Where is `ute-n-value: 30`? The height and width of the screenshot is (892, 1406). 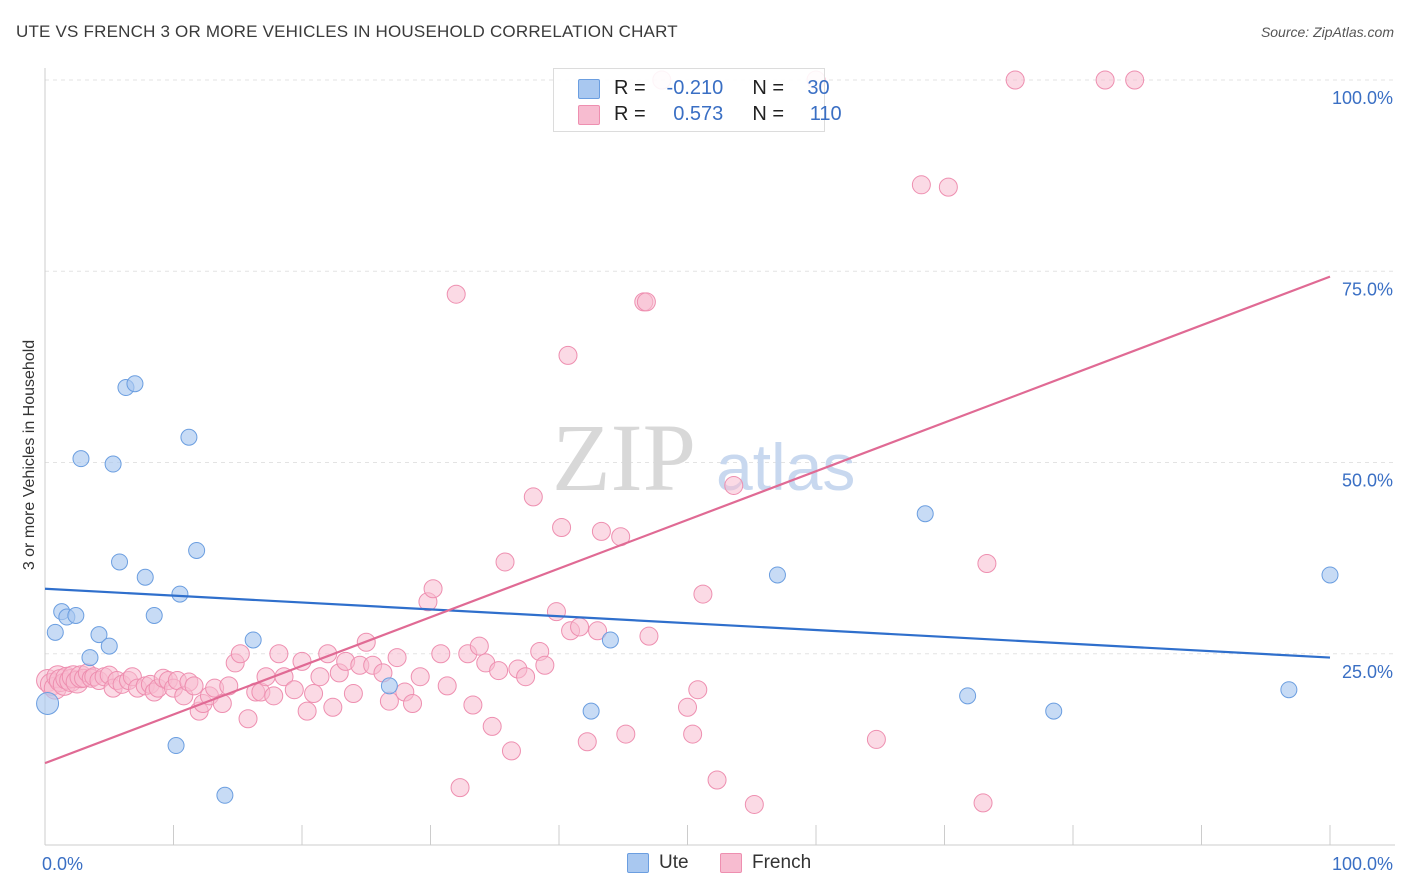 ute-n-value: 30 is located at coordinates (818, 88).